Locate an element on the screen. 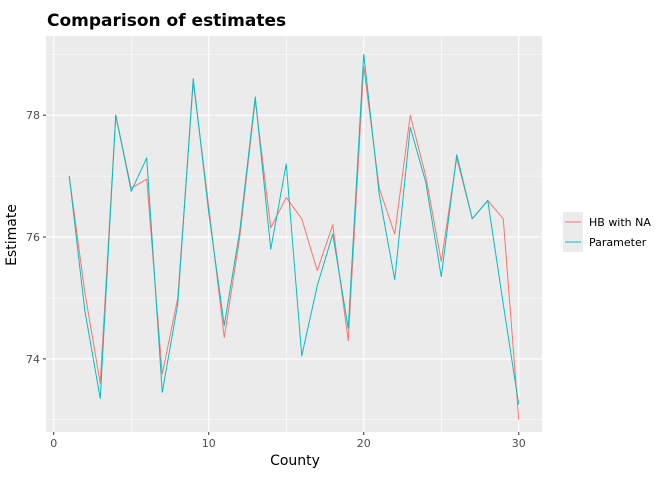 The image size is (672, 480). x-tick-label: 20 is located at coordinates (364, 443).